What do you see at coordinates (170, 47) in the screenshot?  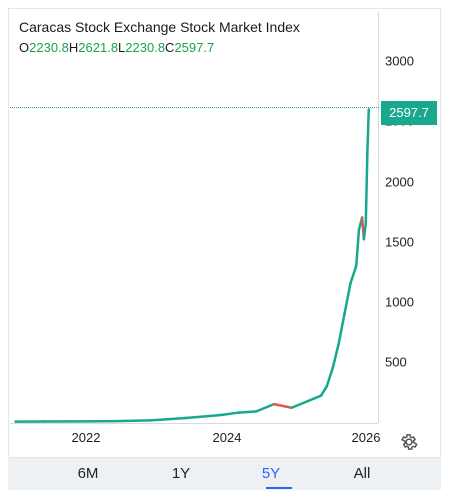 I see `close-label: C` at bounding box center [170, 47].